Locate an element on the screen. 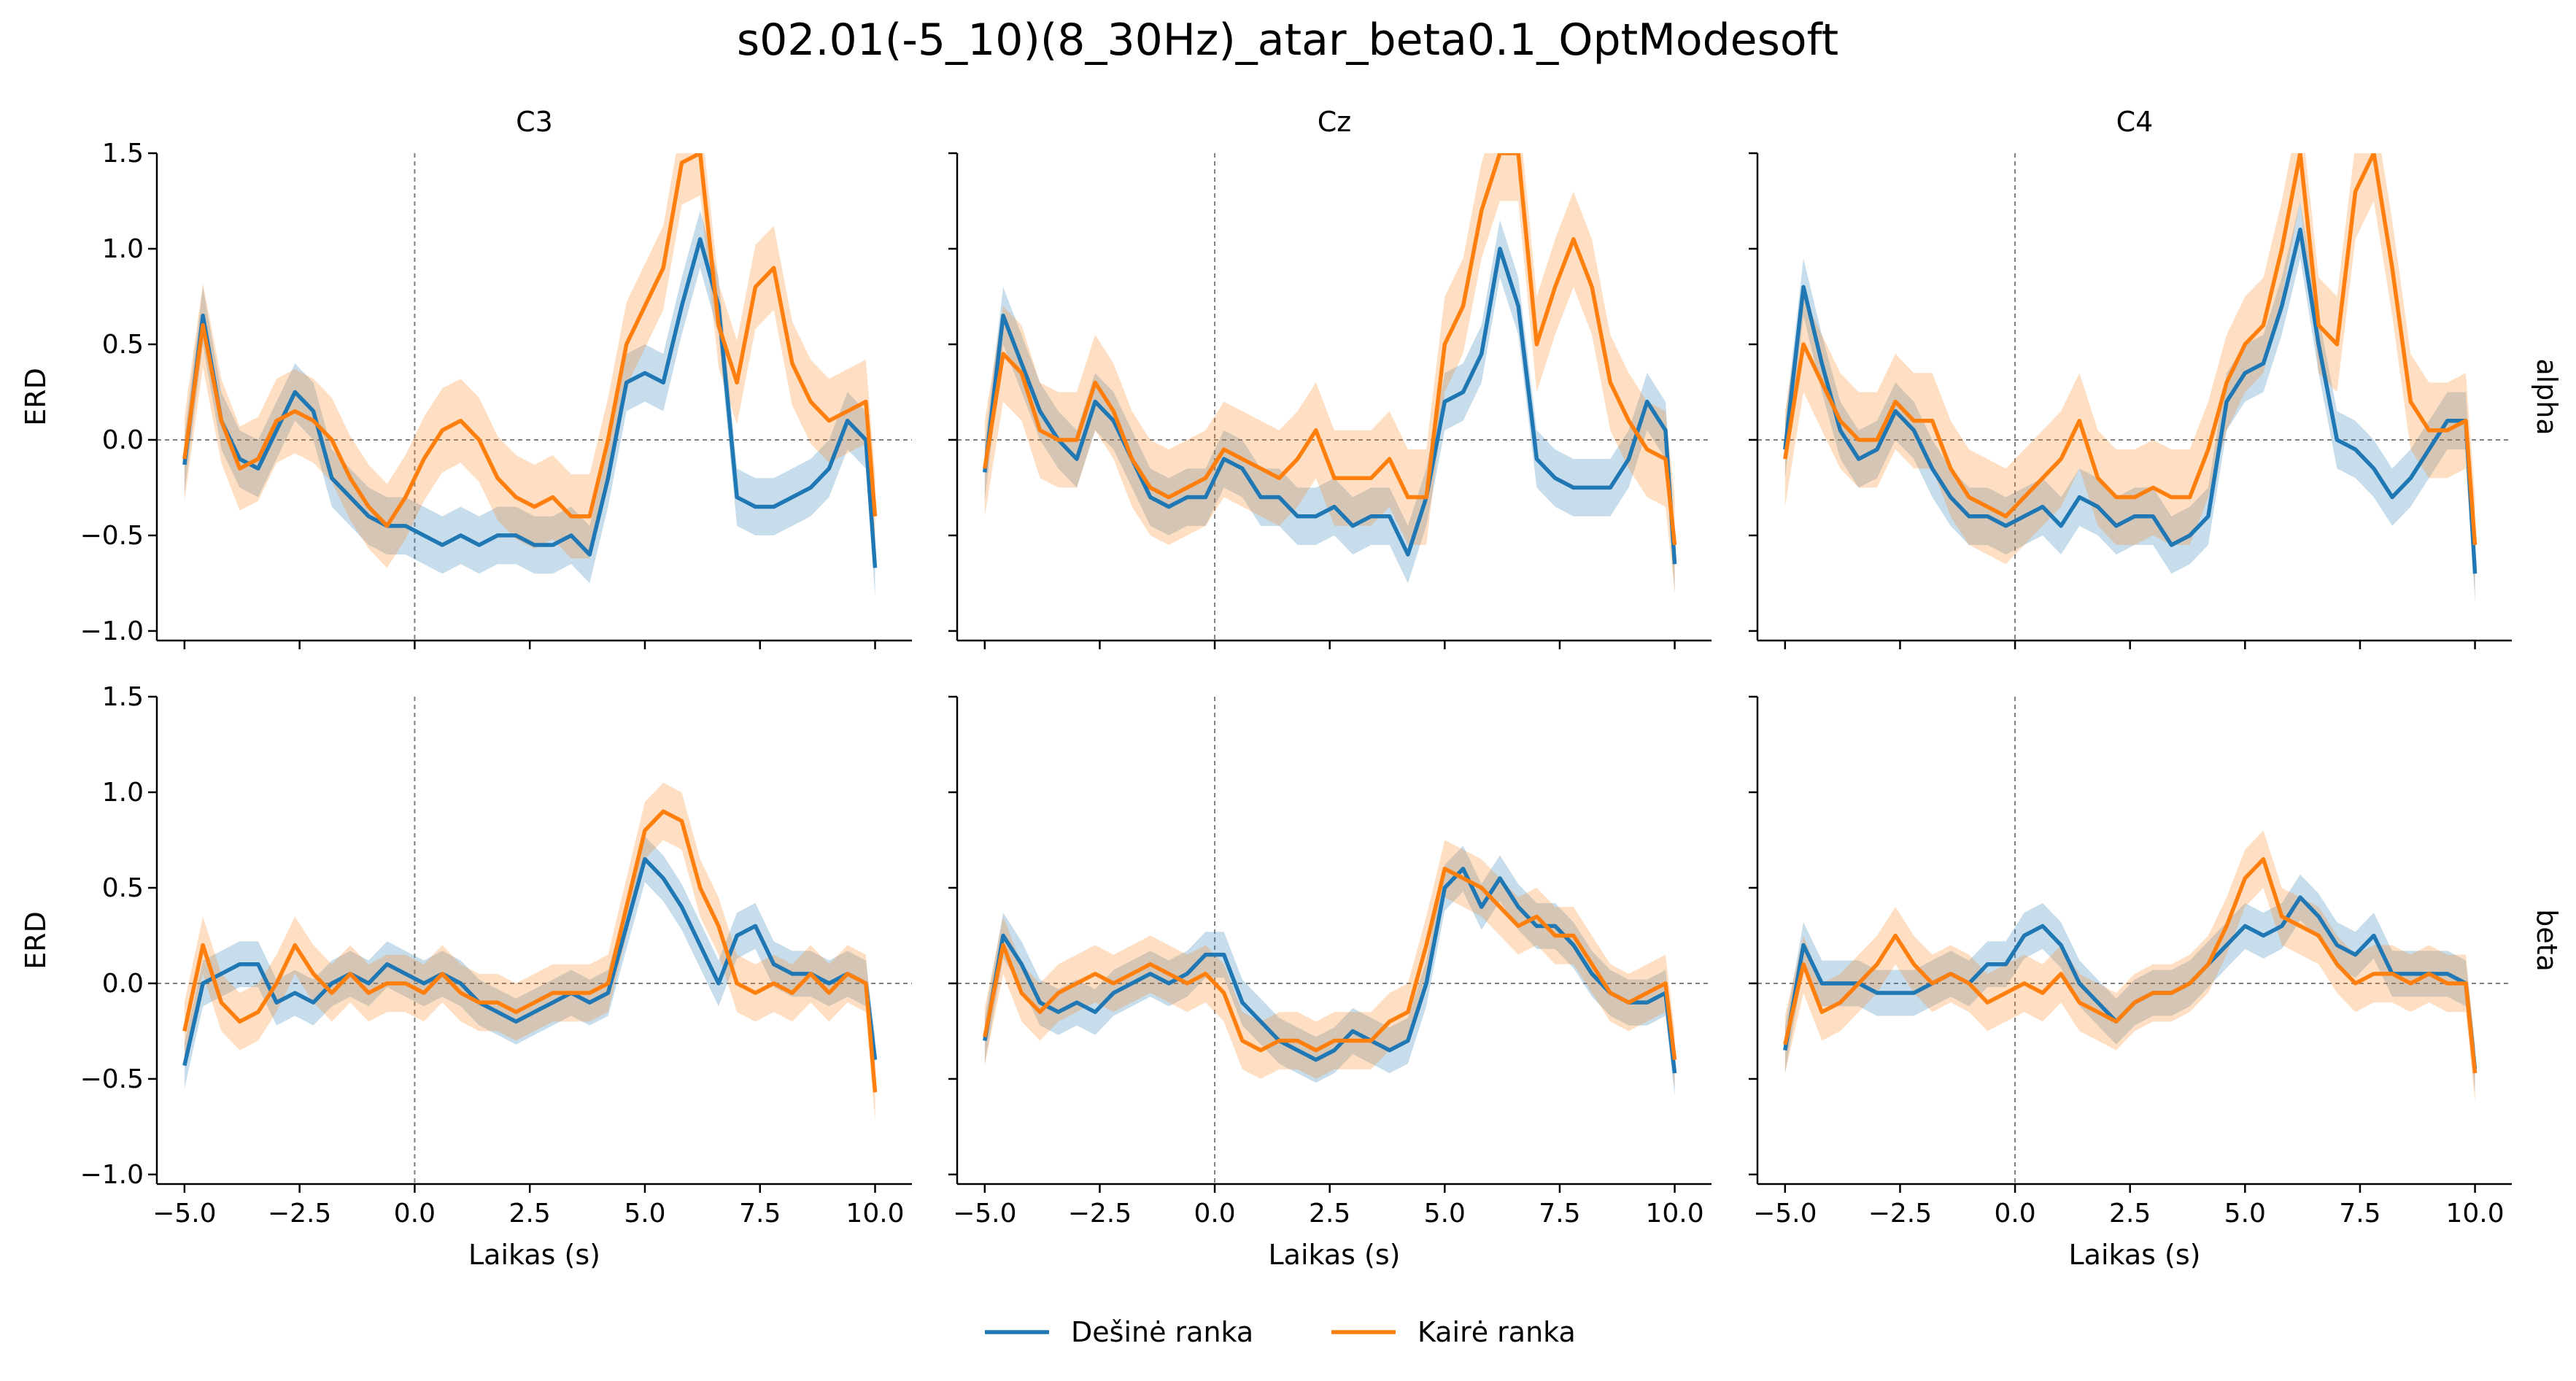 This screenshot has height=1381, width=2576. panel-beta-Cz: −5.0 −2.5 0.0 2.5 5.0 7.5 10.0 Laikas (s) is located at coordinates (1329, 983).